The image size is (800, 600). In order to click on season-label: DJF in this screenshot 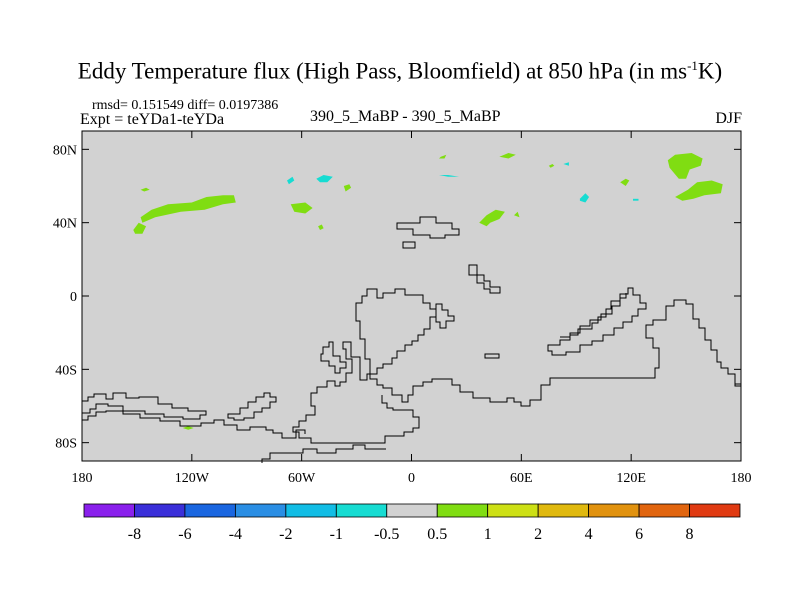, I will do `click(728, 118)`.